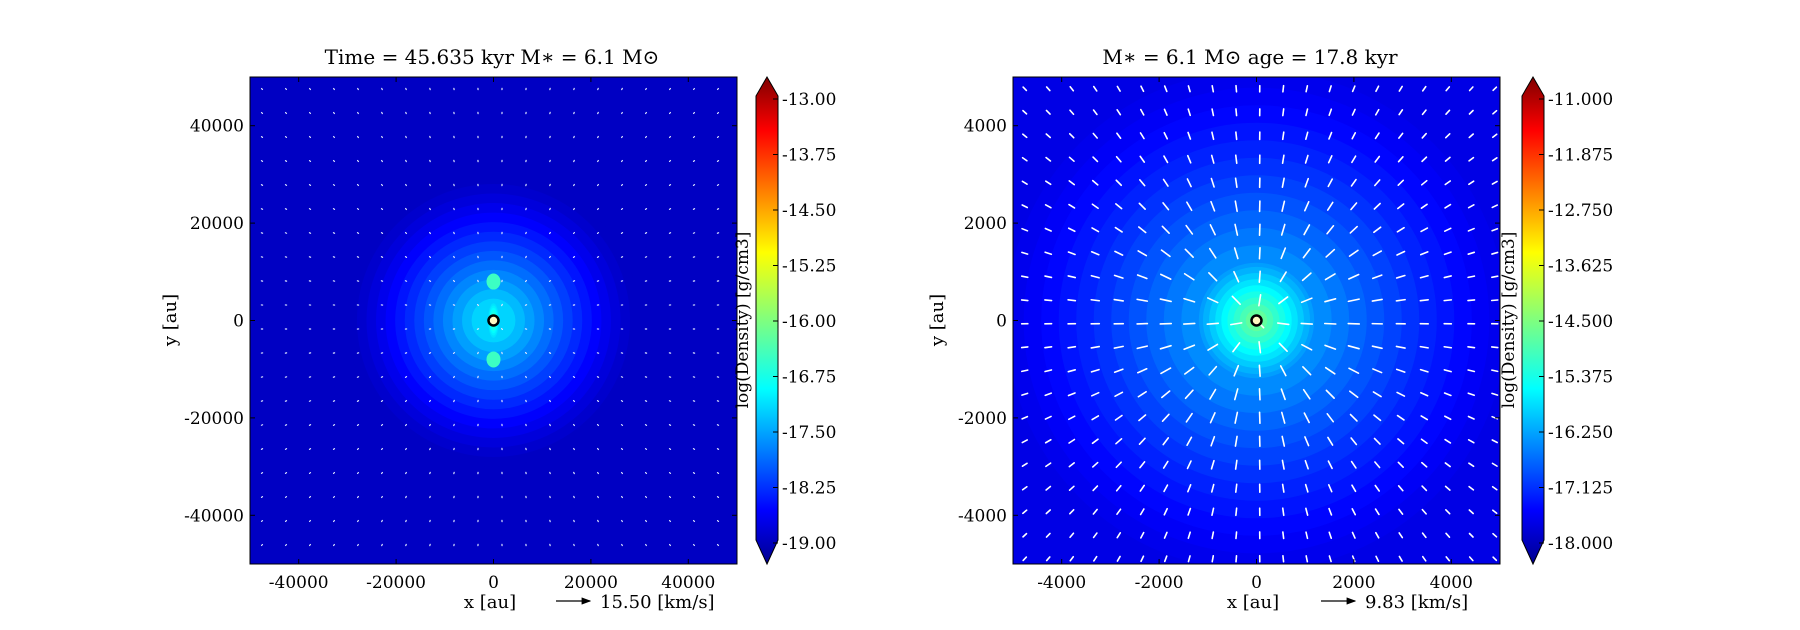 This screenshot has height=630, width=1800. Describe the element at coordinates (937, 320) in the screenshot. I see `y-axis-label: y [au]` at that location.